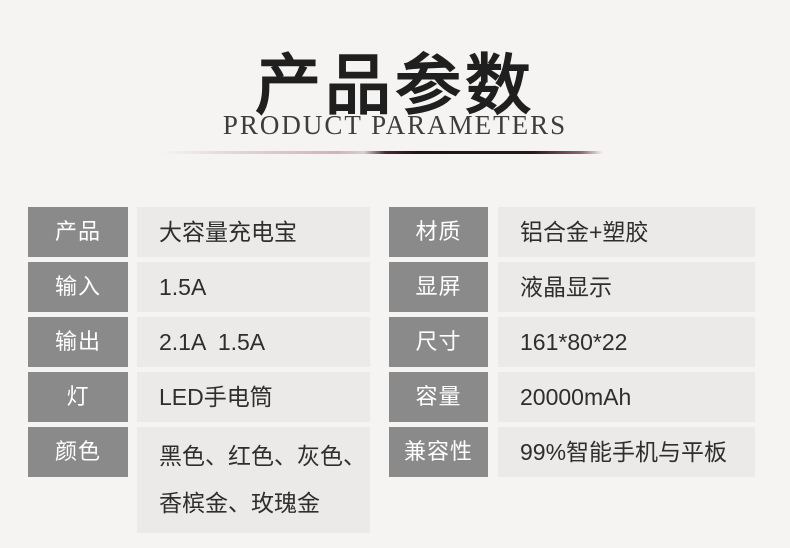  Describe the element at coordinates (253, 342) in the screenshot. I see `param-value-output: 2.1A 1.5A` at that location.